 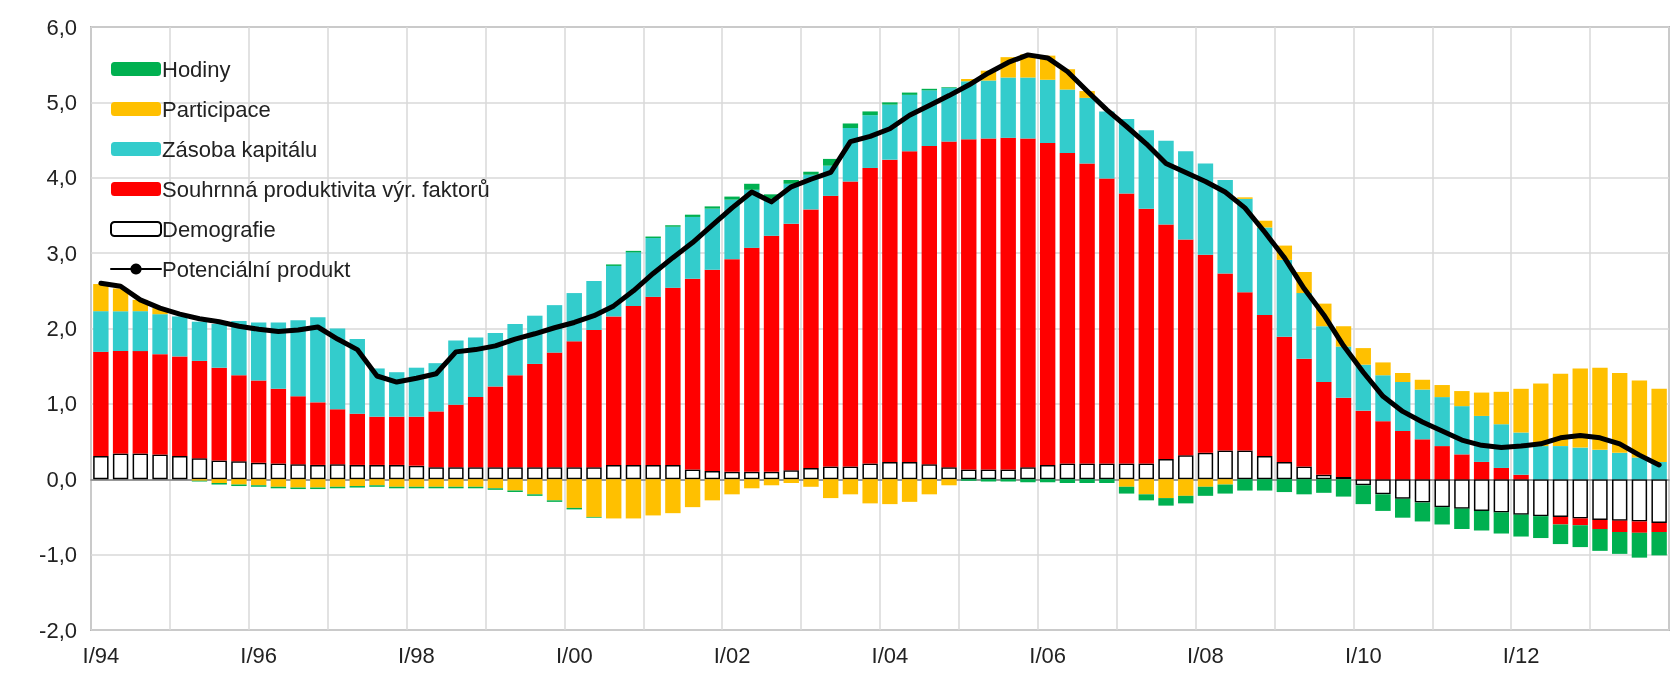 I want to click on y-tick-label: 6,0, so click(x=61, y=27).